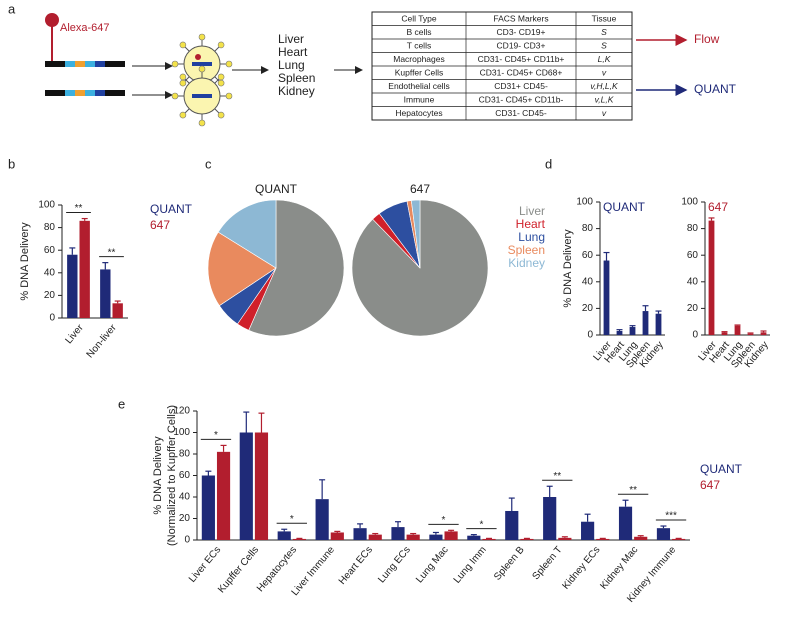 The height and width of the screenshot is (622, 800). I want to click on x-tick-label: Lung Imm, so click(470, 565).